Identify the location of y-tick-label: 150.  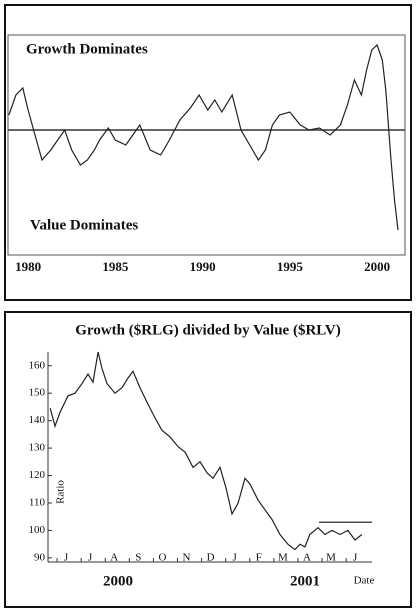
(37, 393).